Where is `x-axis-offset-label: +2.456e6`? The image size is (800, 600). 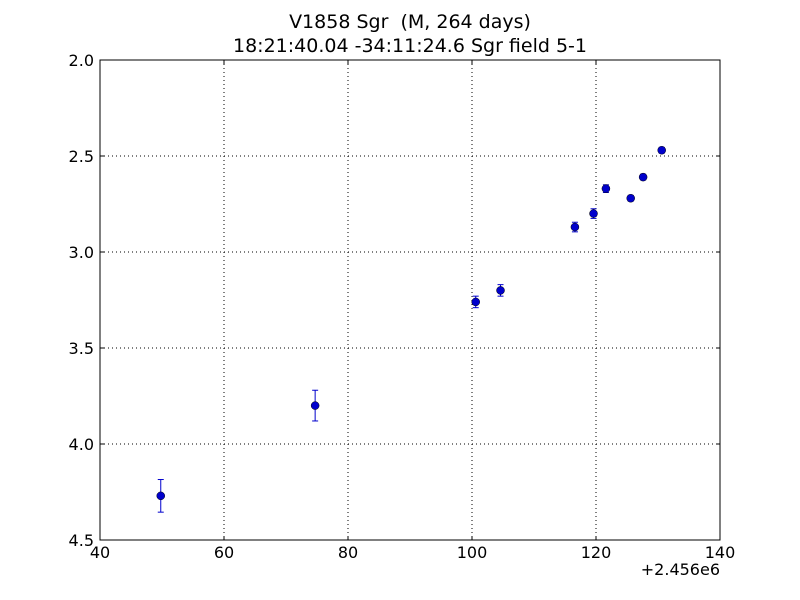
x-axis-offset-label: +2.456e6 is located at coordinates (680, 569).